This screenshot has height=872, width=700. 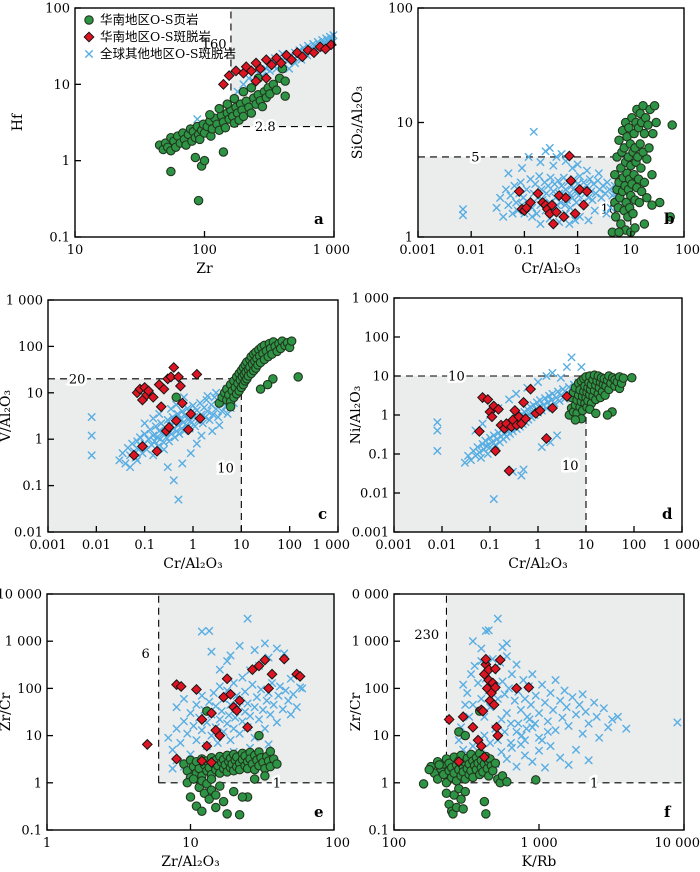 What do you see at coordinates (204, 269) in the screenshot?
I see `x-axis-title: Zr` at bounding box center [204, 269].